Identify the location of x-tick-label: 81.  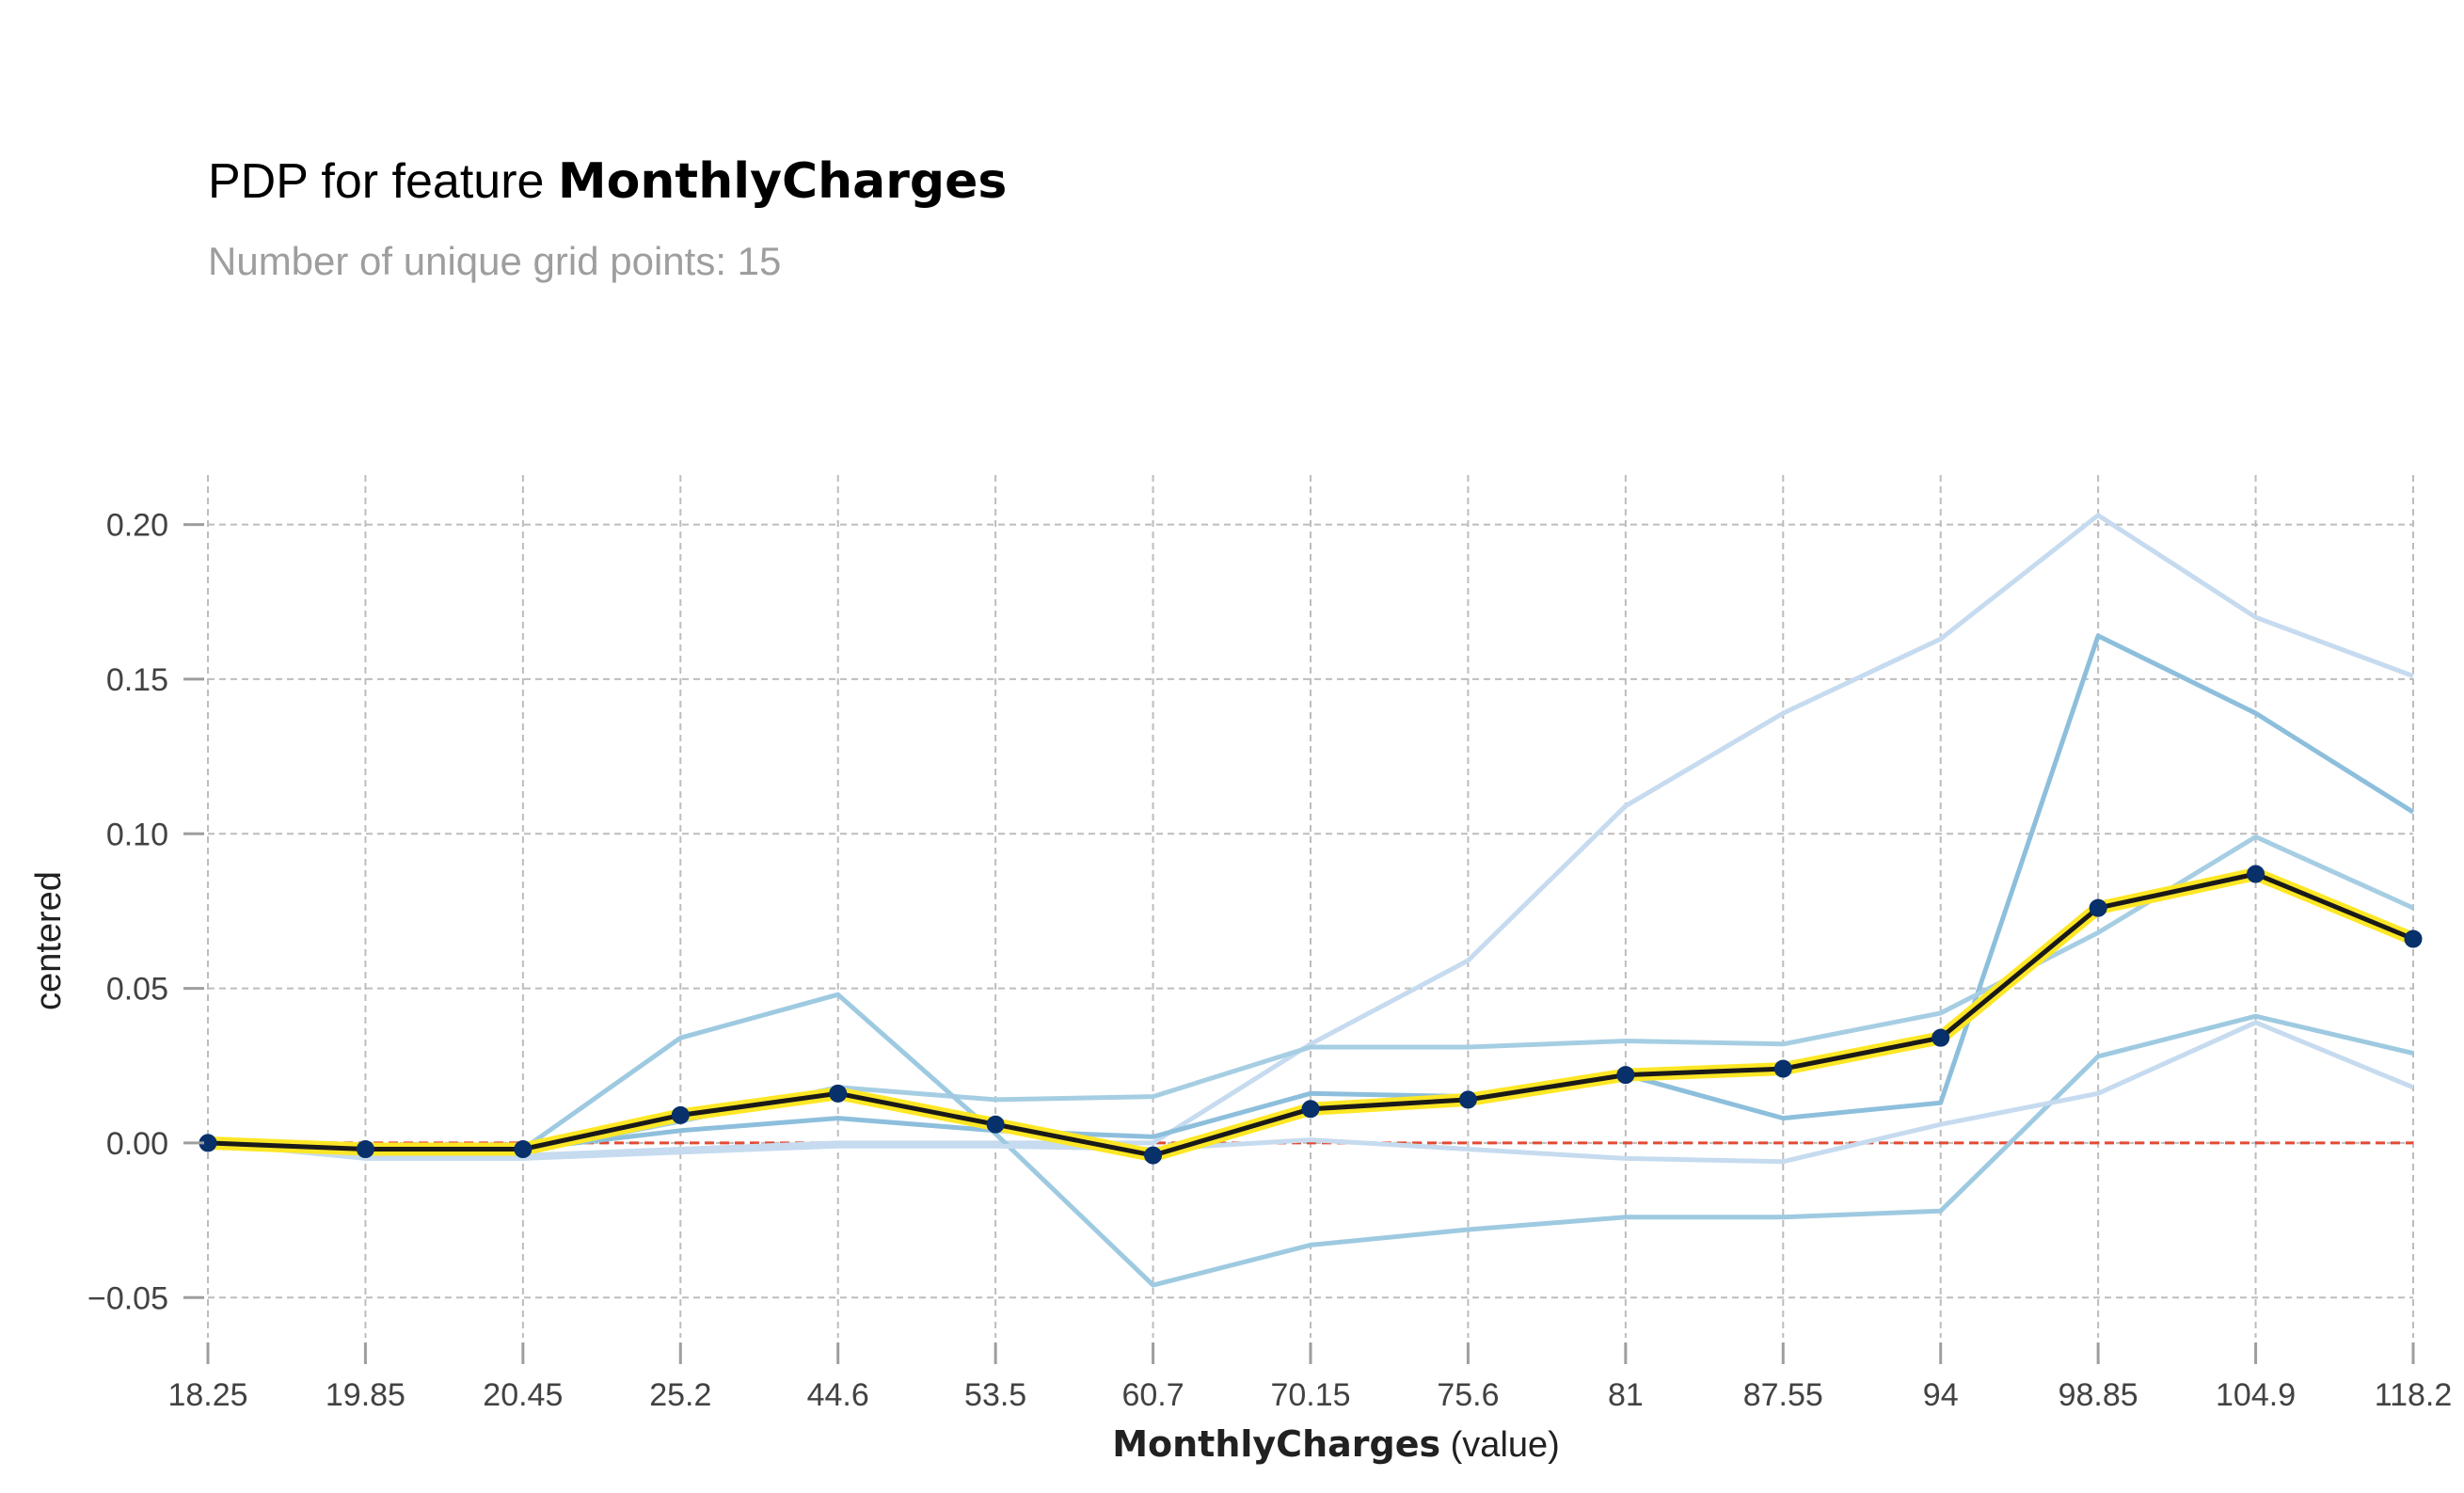
(1626, 1395).